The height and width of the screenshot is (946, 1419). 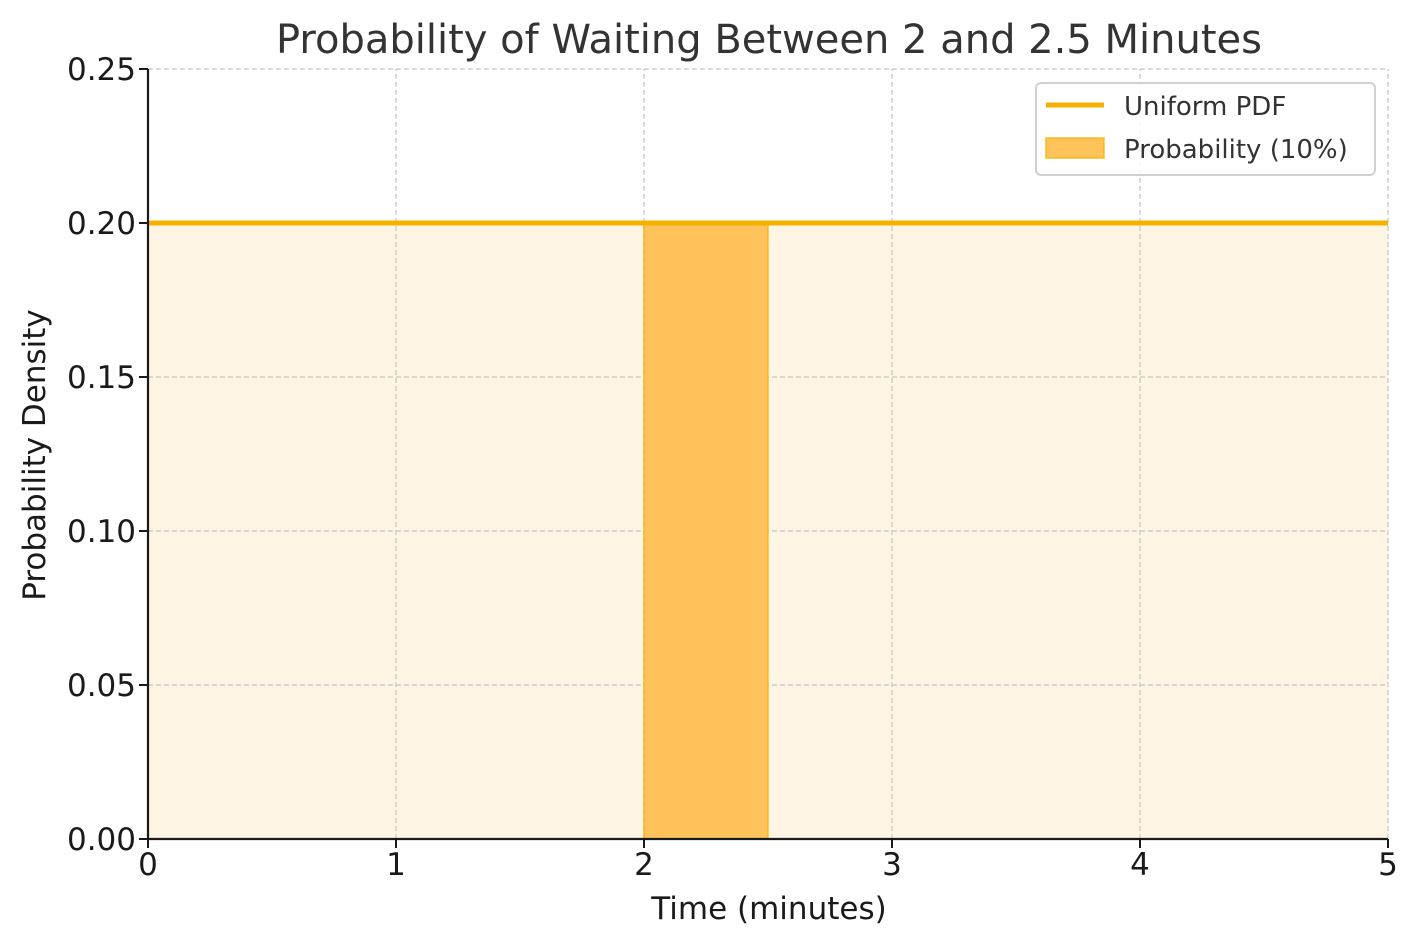 What do you see at coordinates (1205, 107) in the screenshot?
I see `legend-label-uniform-pdf: Uniform PDF` at bounding box center [1205, 107].